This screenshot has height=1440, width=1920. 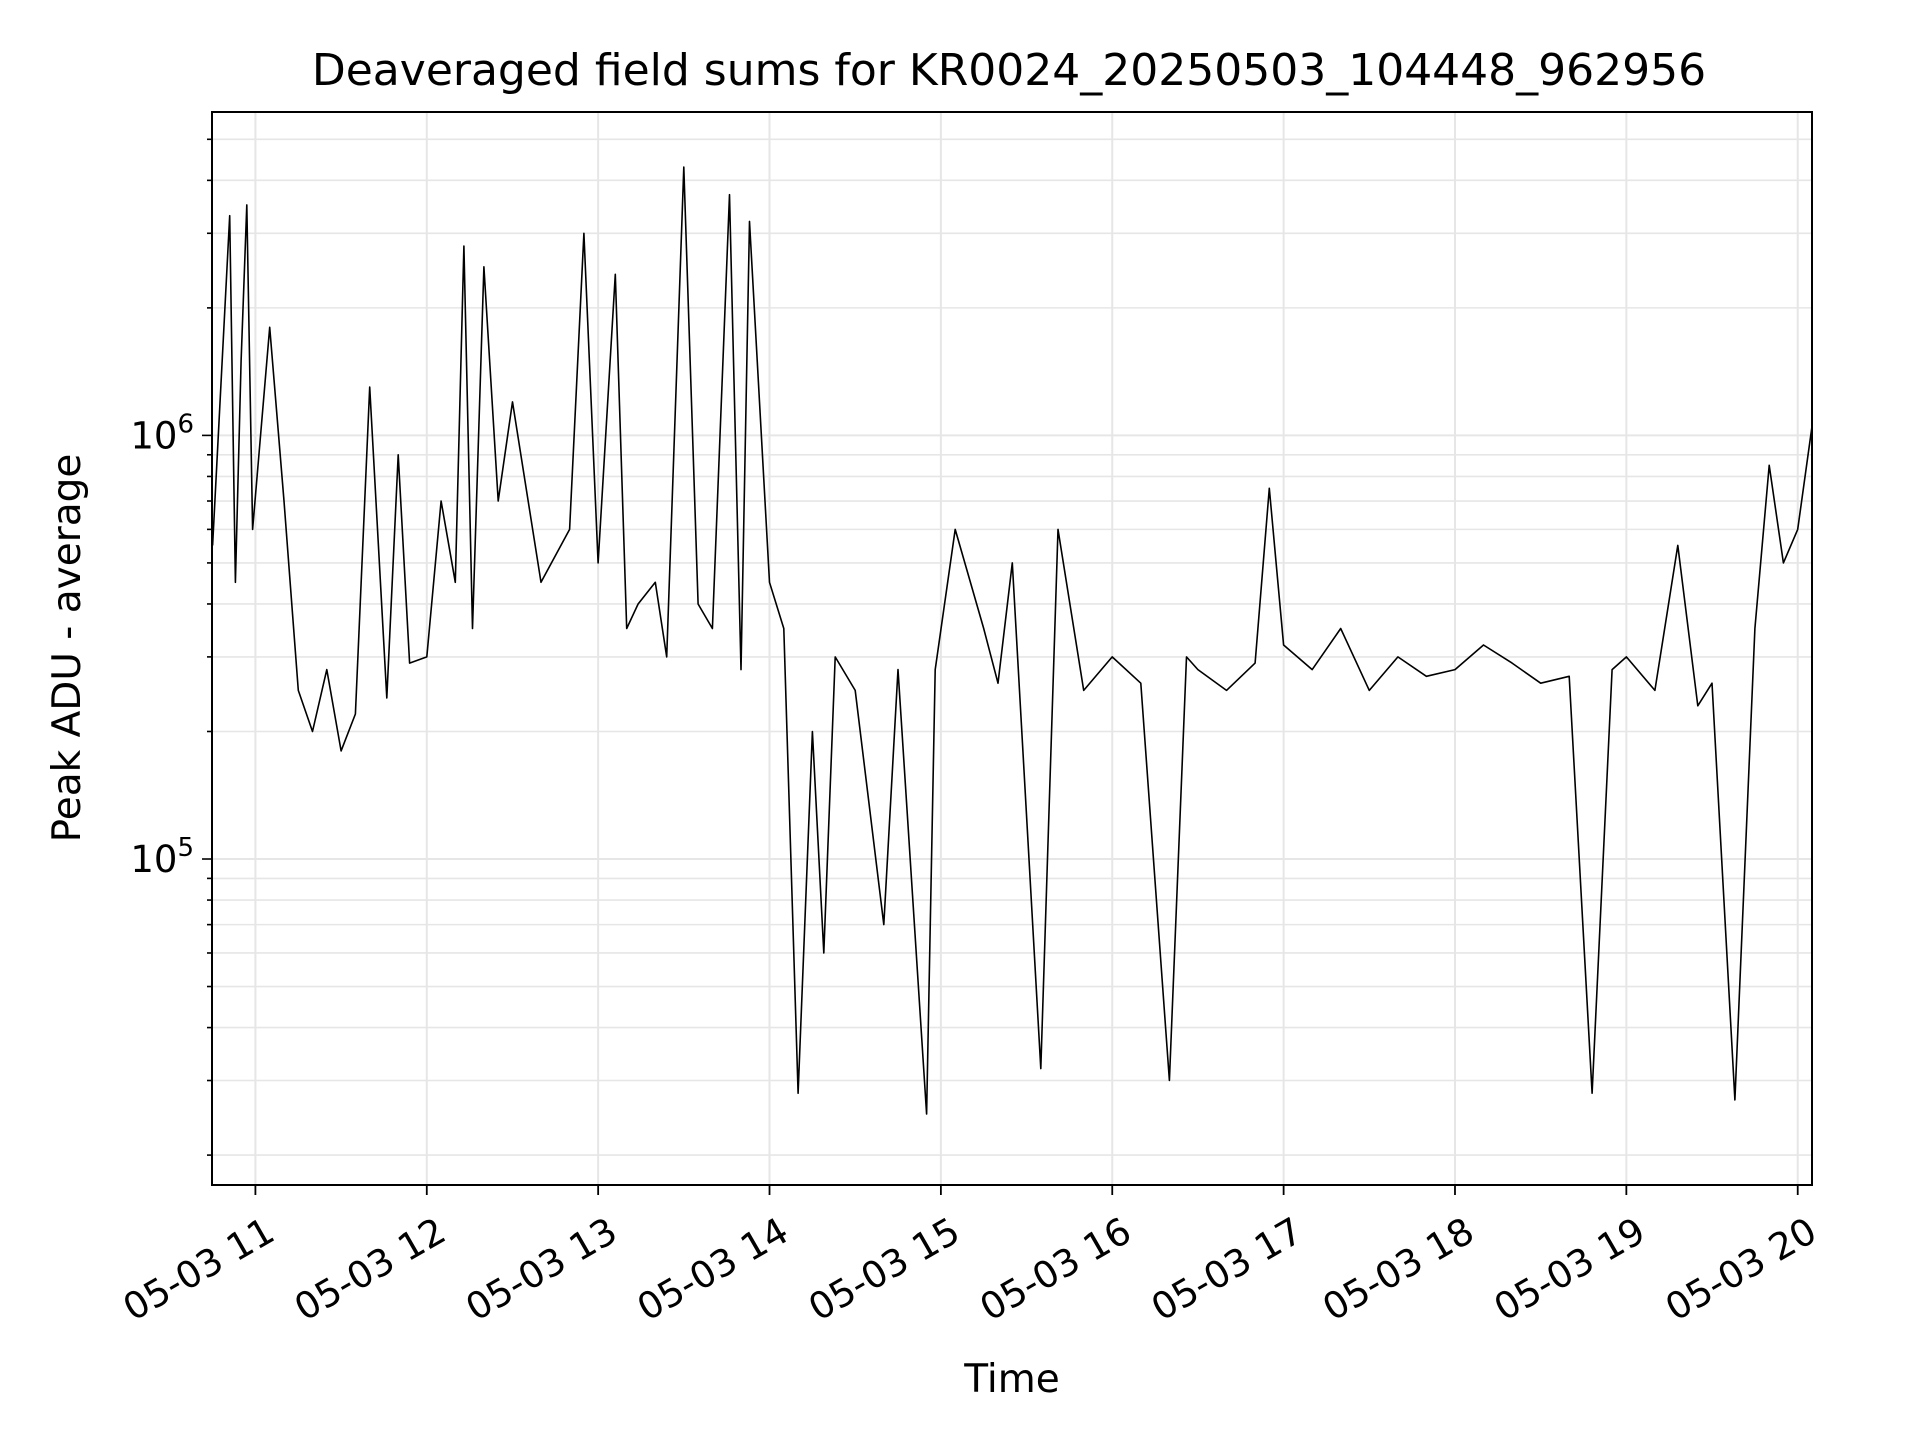 I want to click on x-axis-label: Time, so click(x=1011, y=1379).